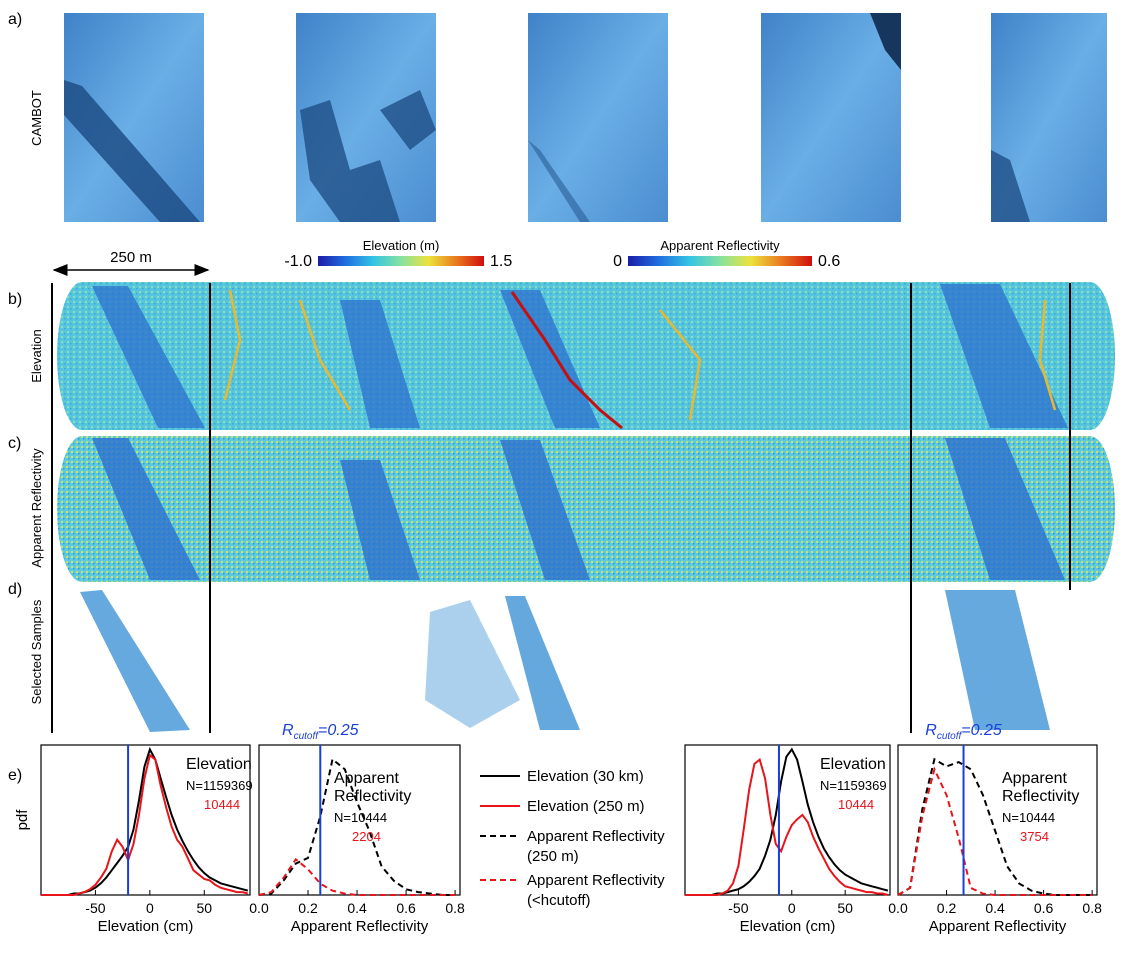  What do you see at coordinates (15, 397) in the screenshot?
I see `panel-labels: a) b) c) d) e)` at bounding box center [15, 397].